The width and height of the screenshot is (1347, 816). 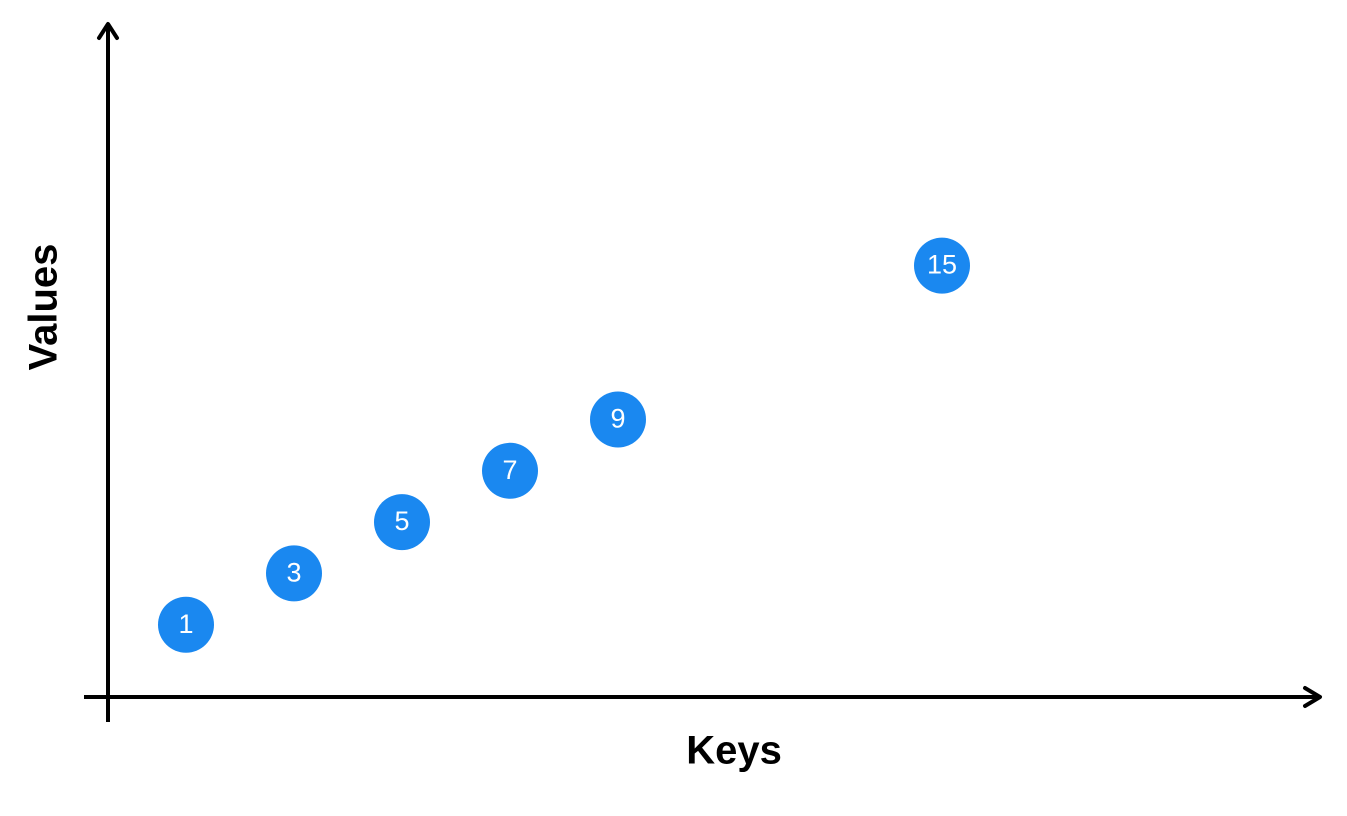 I want to click on data-point-label: 15, so click(x=942, y=265).